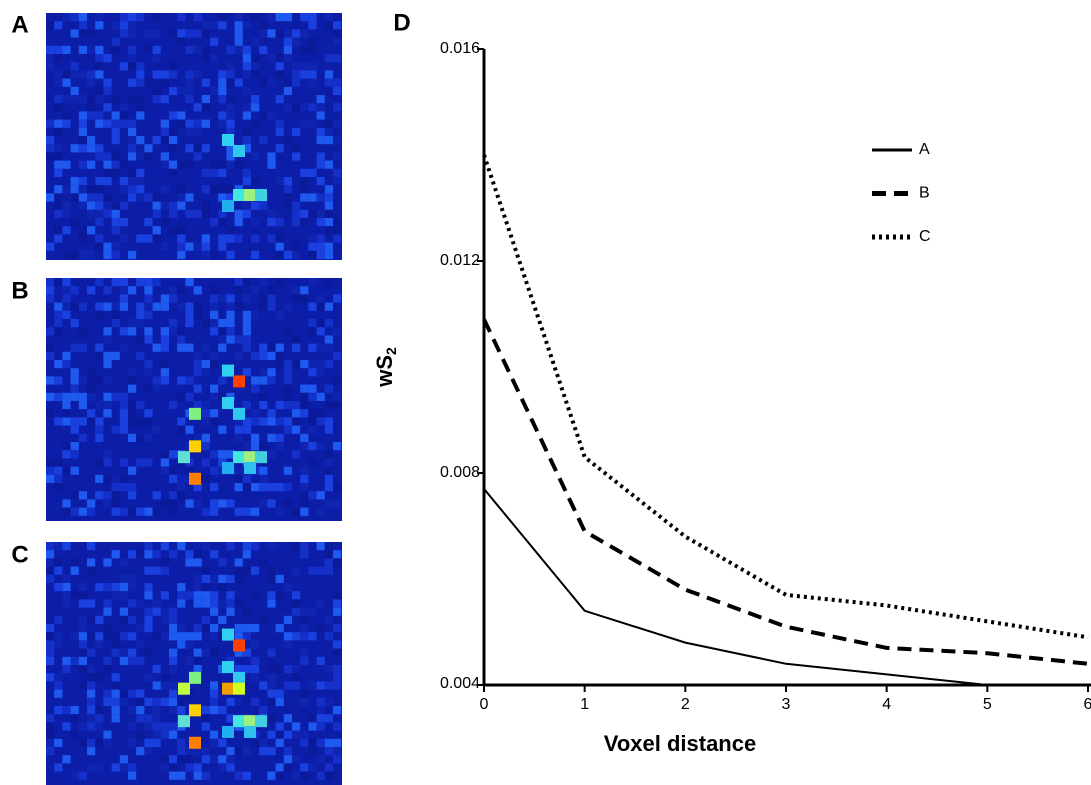  Describe the element at coordinates (19, 554) in the screenshot. I see `panel-label: C` at that location.